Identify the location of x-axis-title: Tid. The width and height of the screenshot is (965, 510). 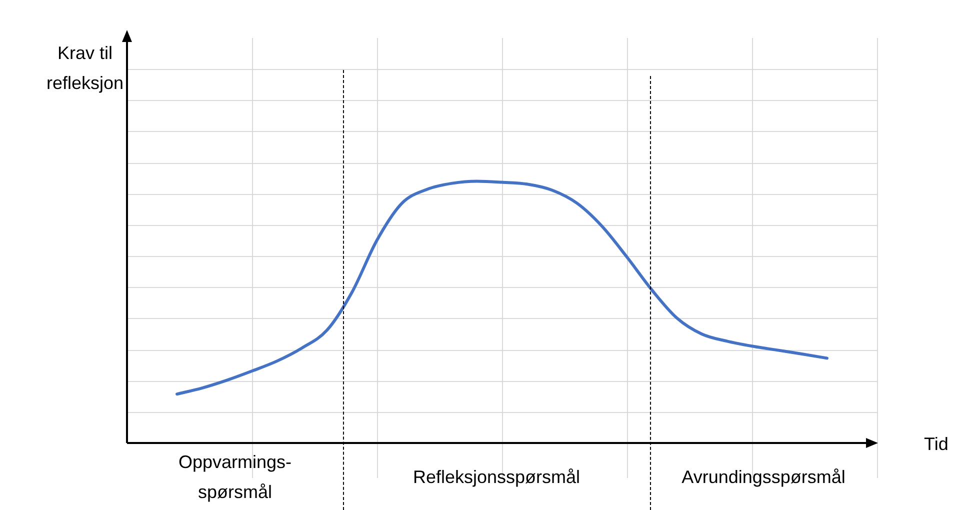
(936, 444).